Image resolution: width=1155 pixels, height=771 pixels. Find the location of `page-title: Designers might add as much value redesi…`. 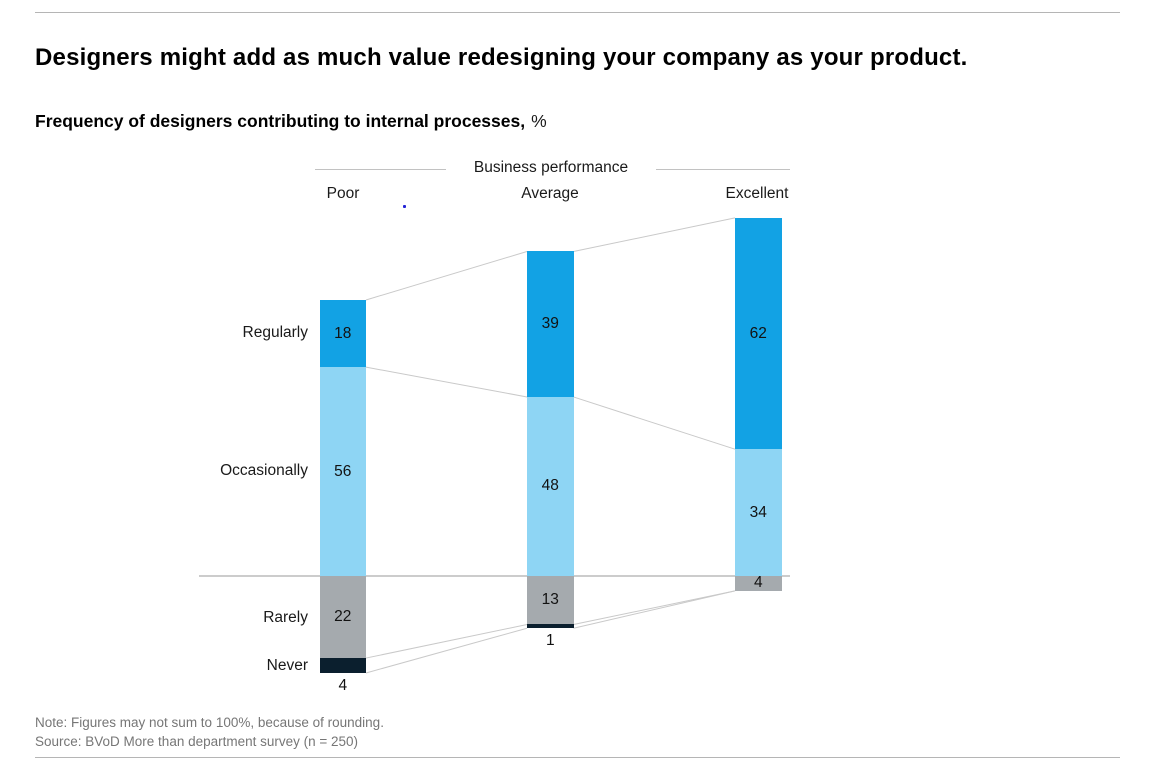

page-title: Designers might add as much value redesi… is located at coordinates (501, 57).